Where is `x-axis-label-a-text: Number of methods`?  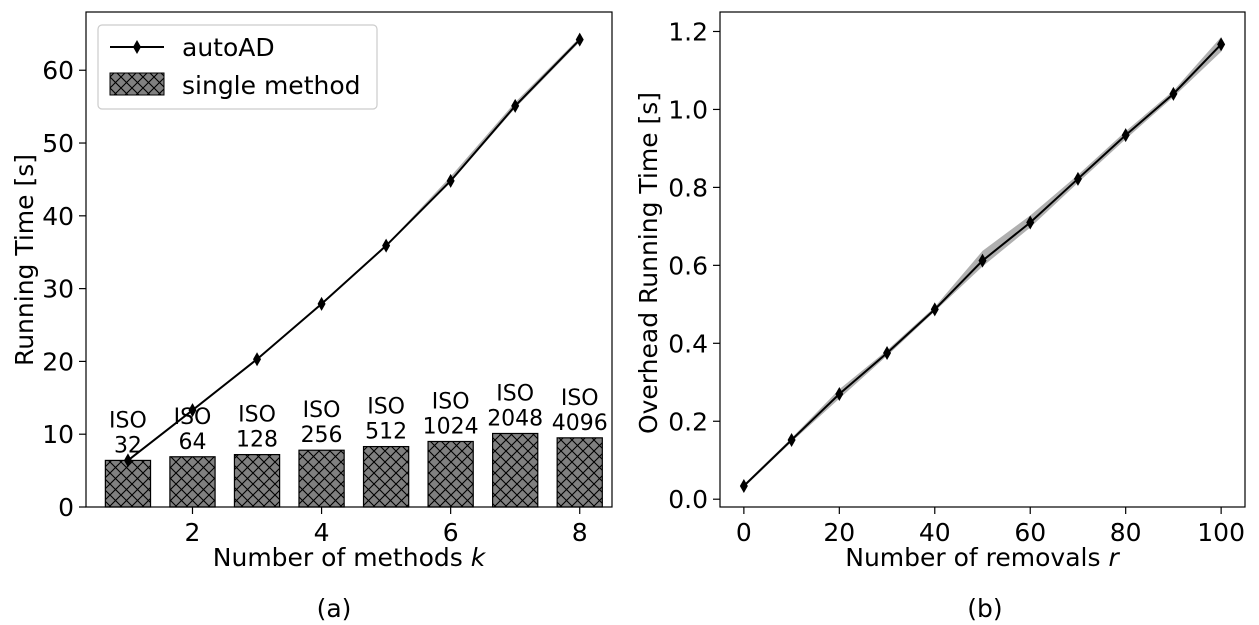
x-axis-label-a-text: Number of methods is located at coordinates (342, 557).